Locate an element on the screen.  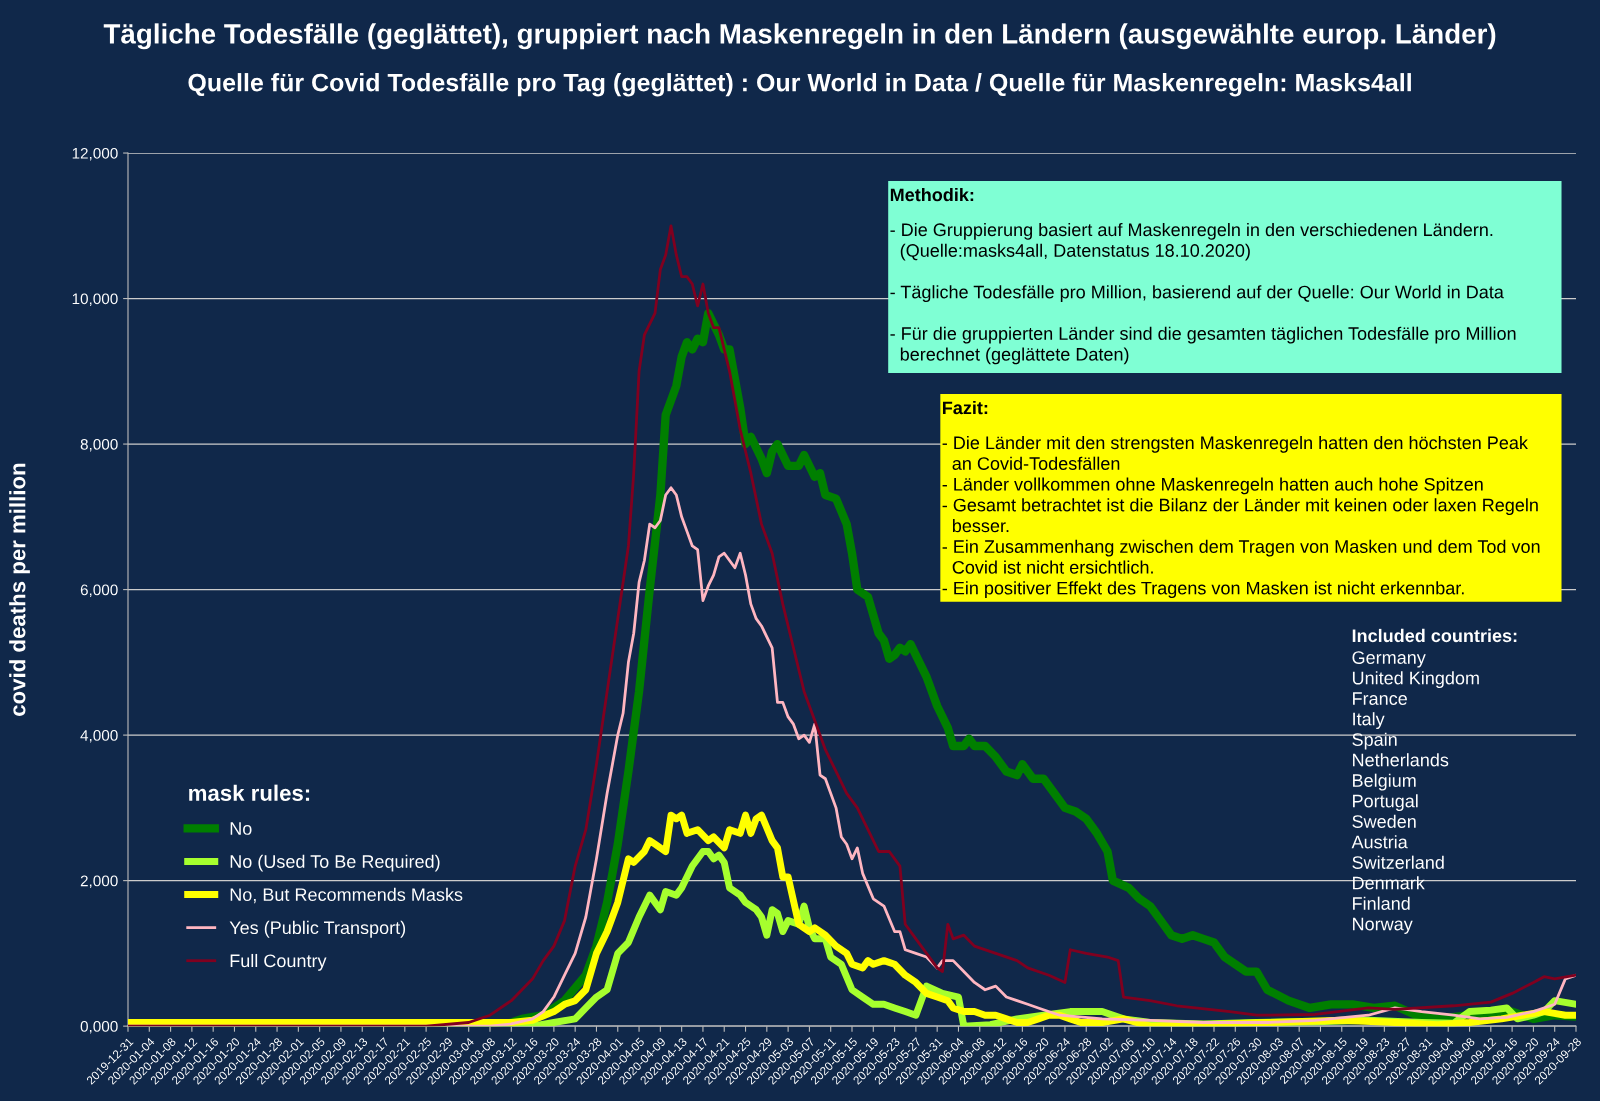
legend-label: No is located at coordinates (241, 828).